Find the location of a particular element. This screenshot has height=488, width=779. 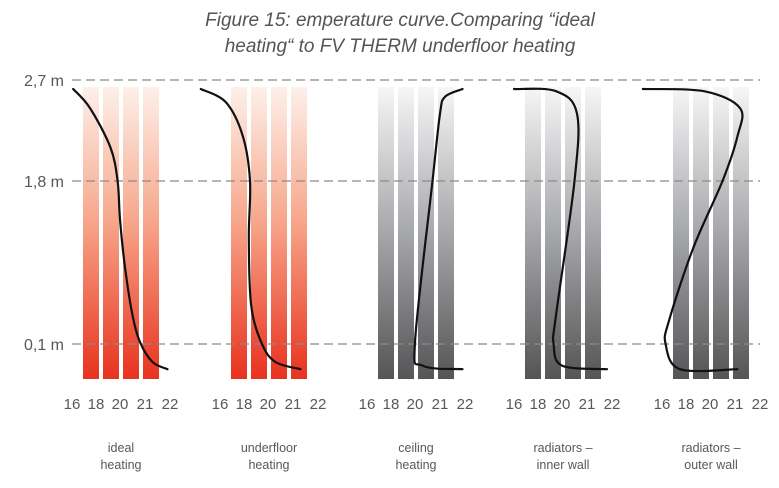

series-label-line1: underfloor is located at coordinates (269, 448).